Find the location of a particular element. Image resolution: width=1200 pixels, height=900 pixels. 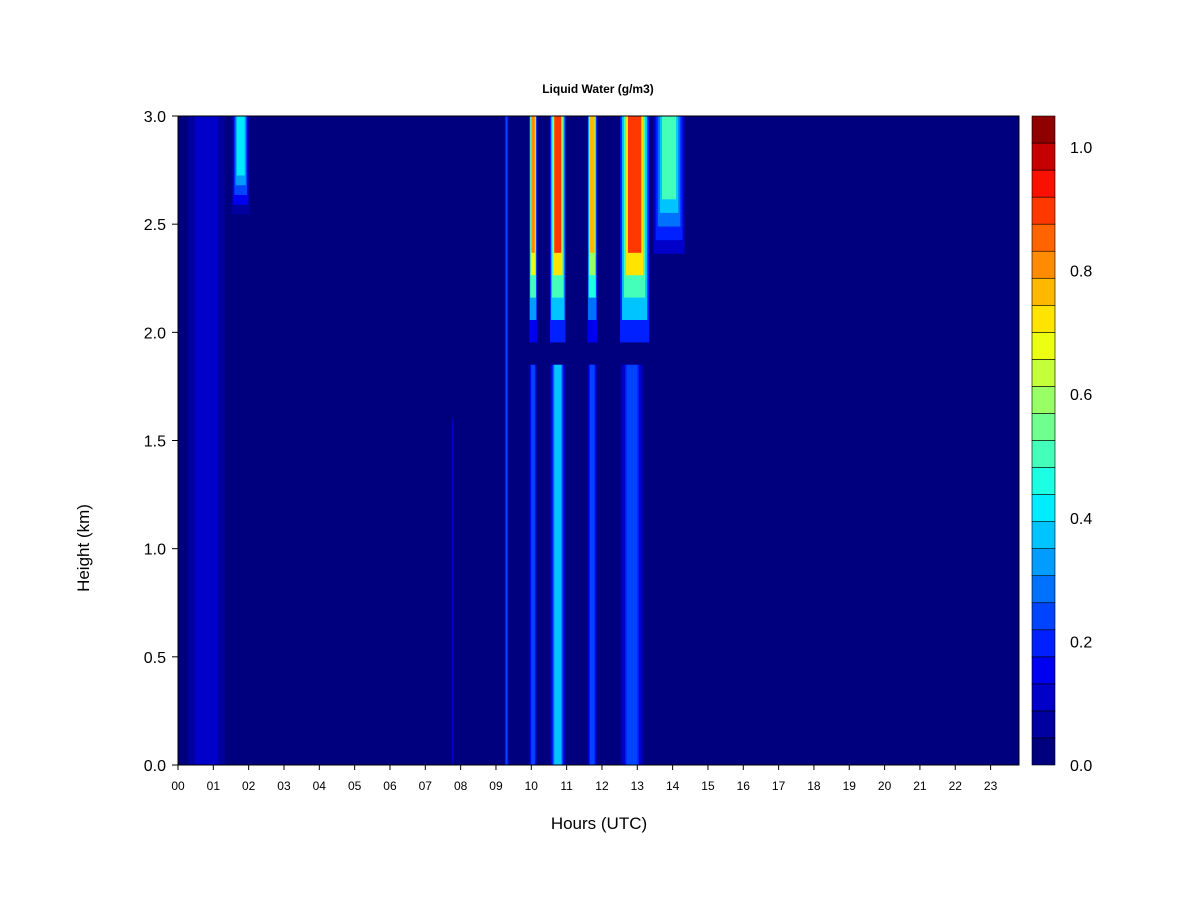

colorbar-tick-label: 1.0 is located at coordinates (1081, 148).